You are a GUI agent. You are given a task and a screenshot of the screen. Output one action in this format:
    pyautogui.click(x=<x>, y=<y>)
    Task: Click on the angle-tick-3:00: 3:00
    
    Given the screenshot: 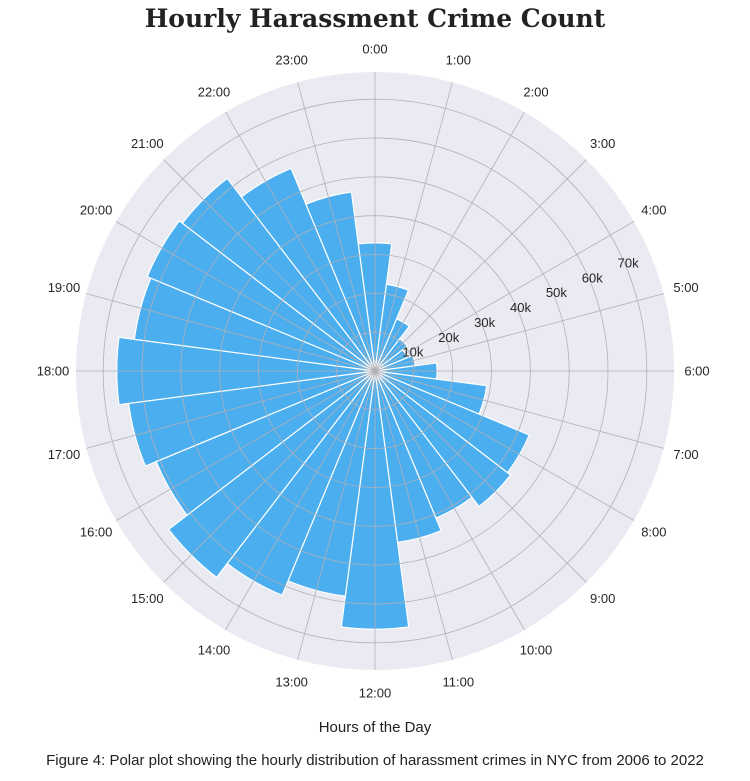 What is the action you would take?
    pyautogui.click(x=602, y=143)
    